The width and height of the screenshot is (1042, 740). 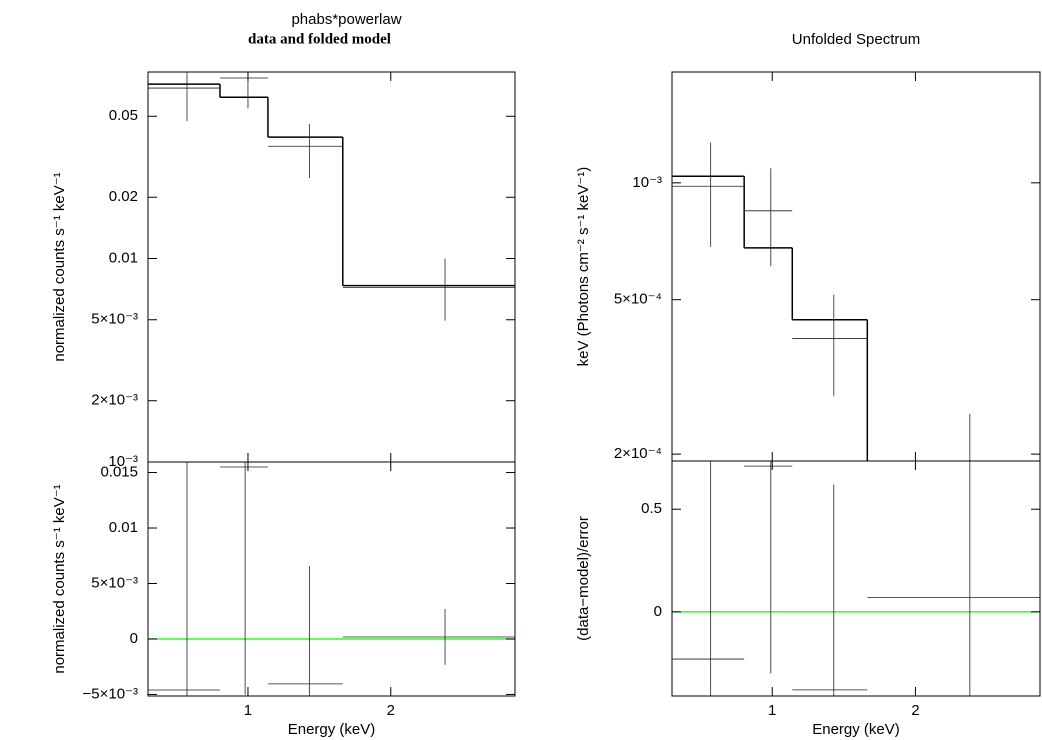 I want to click on chart-title: phabs*powerlaw, so click(x=346, y=19).